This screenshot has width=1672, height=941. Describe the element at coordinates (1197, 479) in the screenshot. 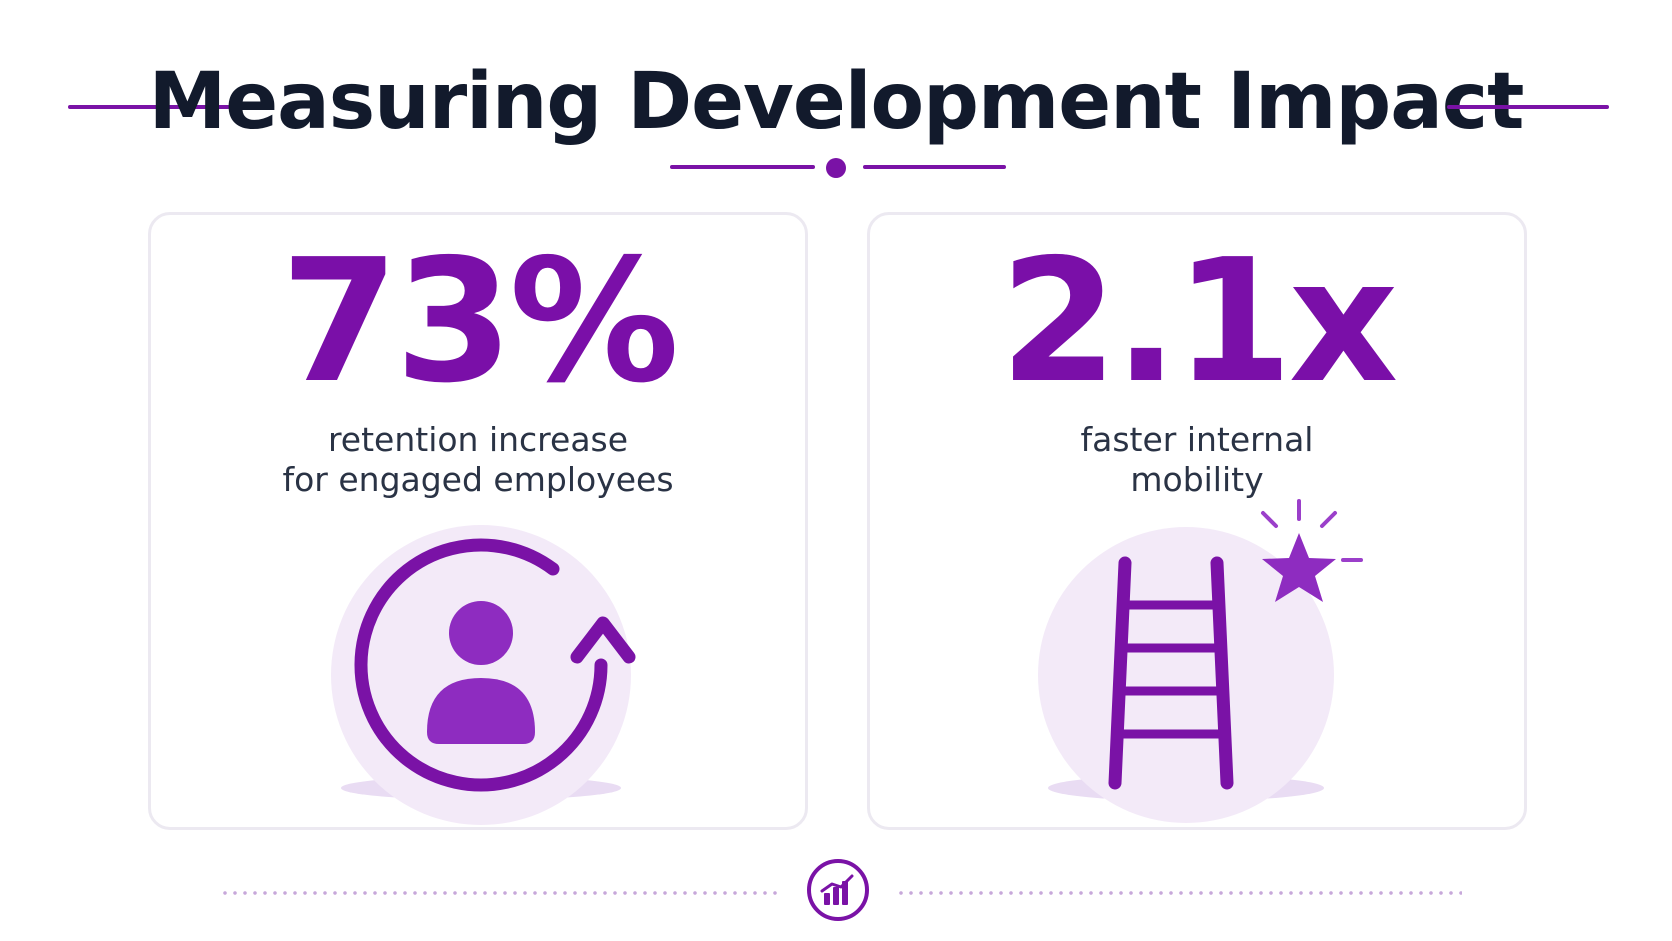

I see `stat-description-line: mobility` at that location.